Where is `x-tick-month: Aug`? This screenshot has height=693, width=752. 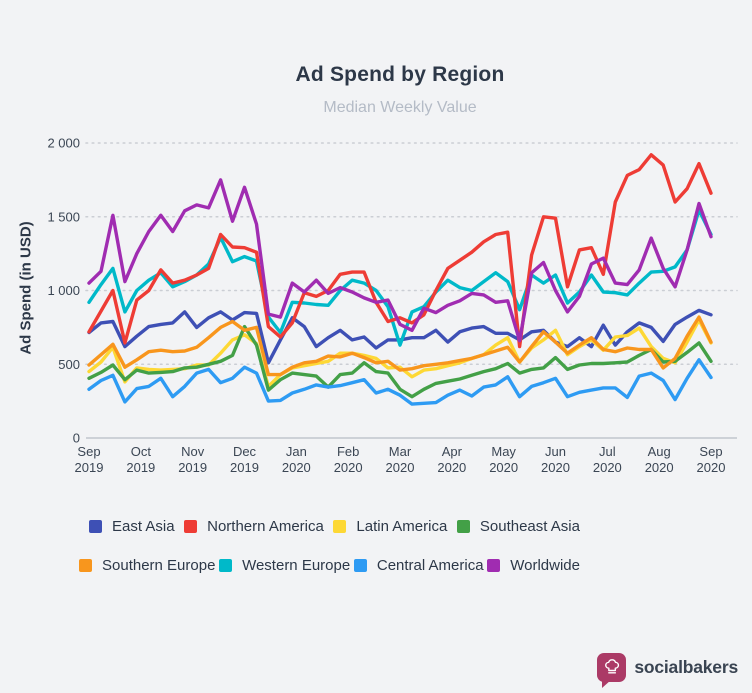
x-tick-month: Aug is located at coordinates (659, 451).